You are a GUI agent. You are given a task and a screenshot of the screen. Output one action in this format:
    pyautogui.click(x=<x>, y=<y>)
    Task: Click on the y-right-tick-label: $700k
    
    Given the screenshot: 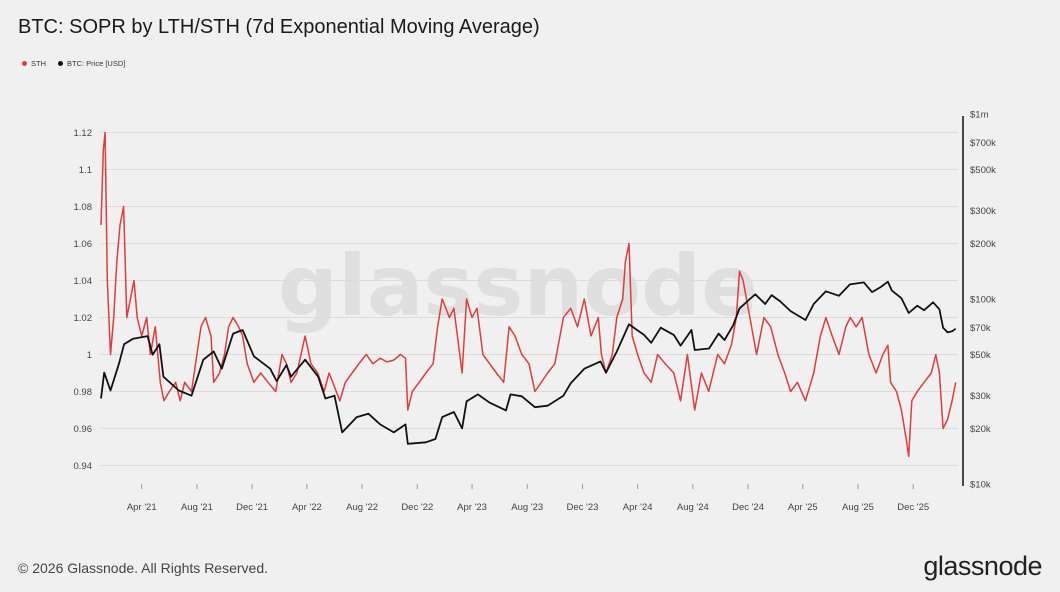 What is the action you would take?
    pyautogui.click(x=983, y=143)
    